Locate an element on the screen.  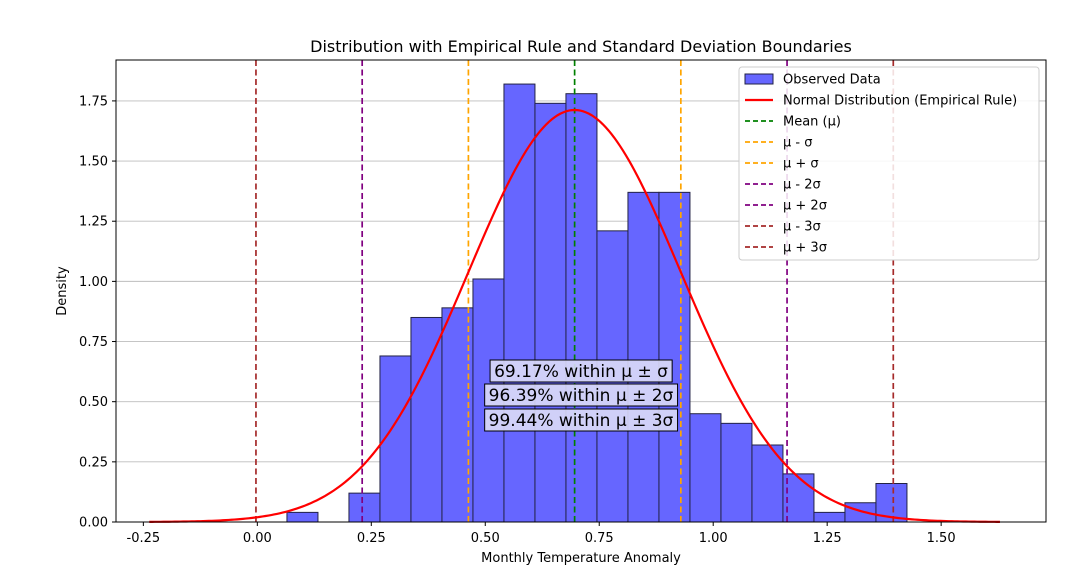
annotation-box: 96.39% within μ ± 2σ is located at coordinates (581, 395).